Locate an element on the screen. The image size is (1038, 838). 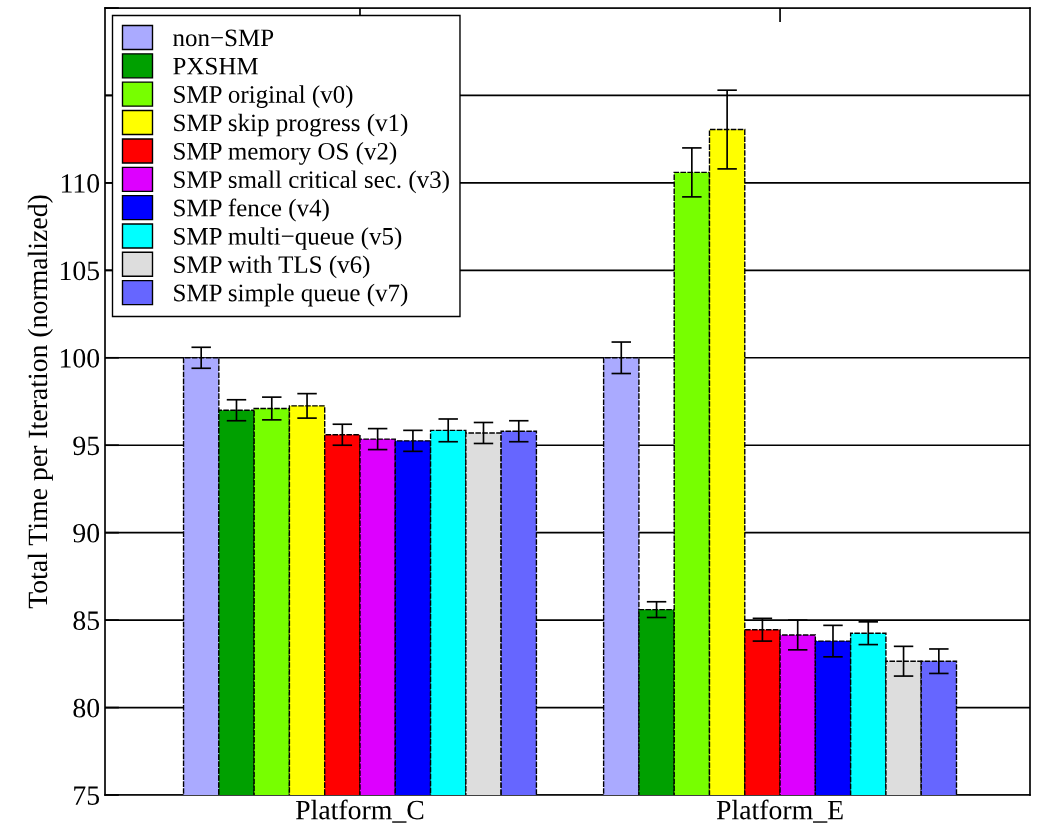
y-tick-label: 105 is located at coordinates (80, 271).